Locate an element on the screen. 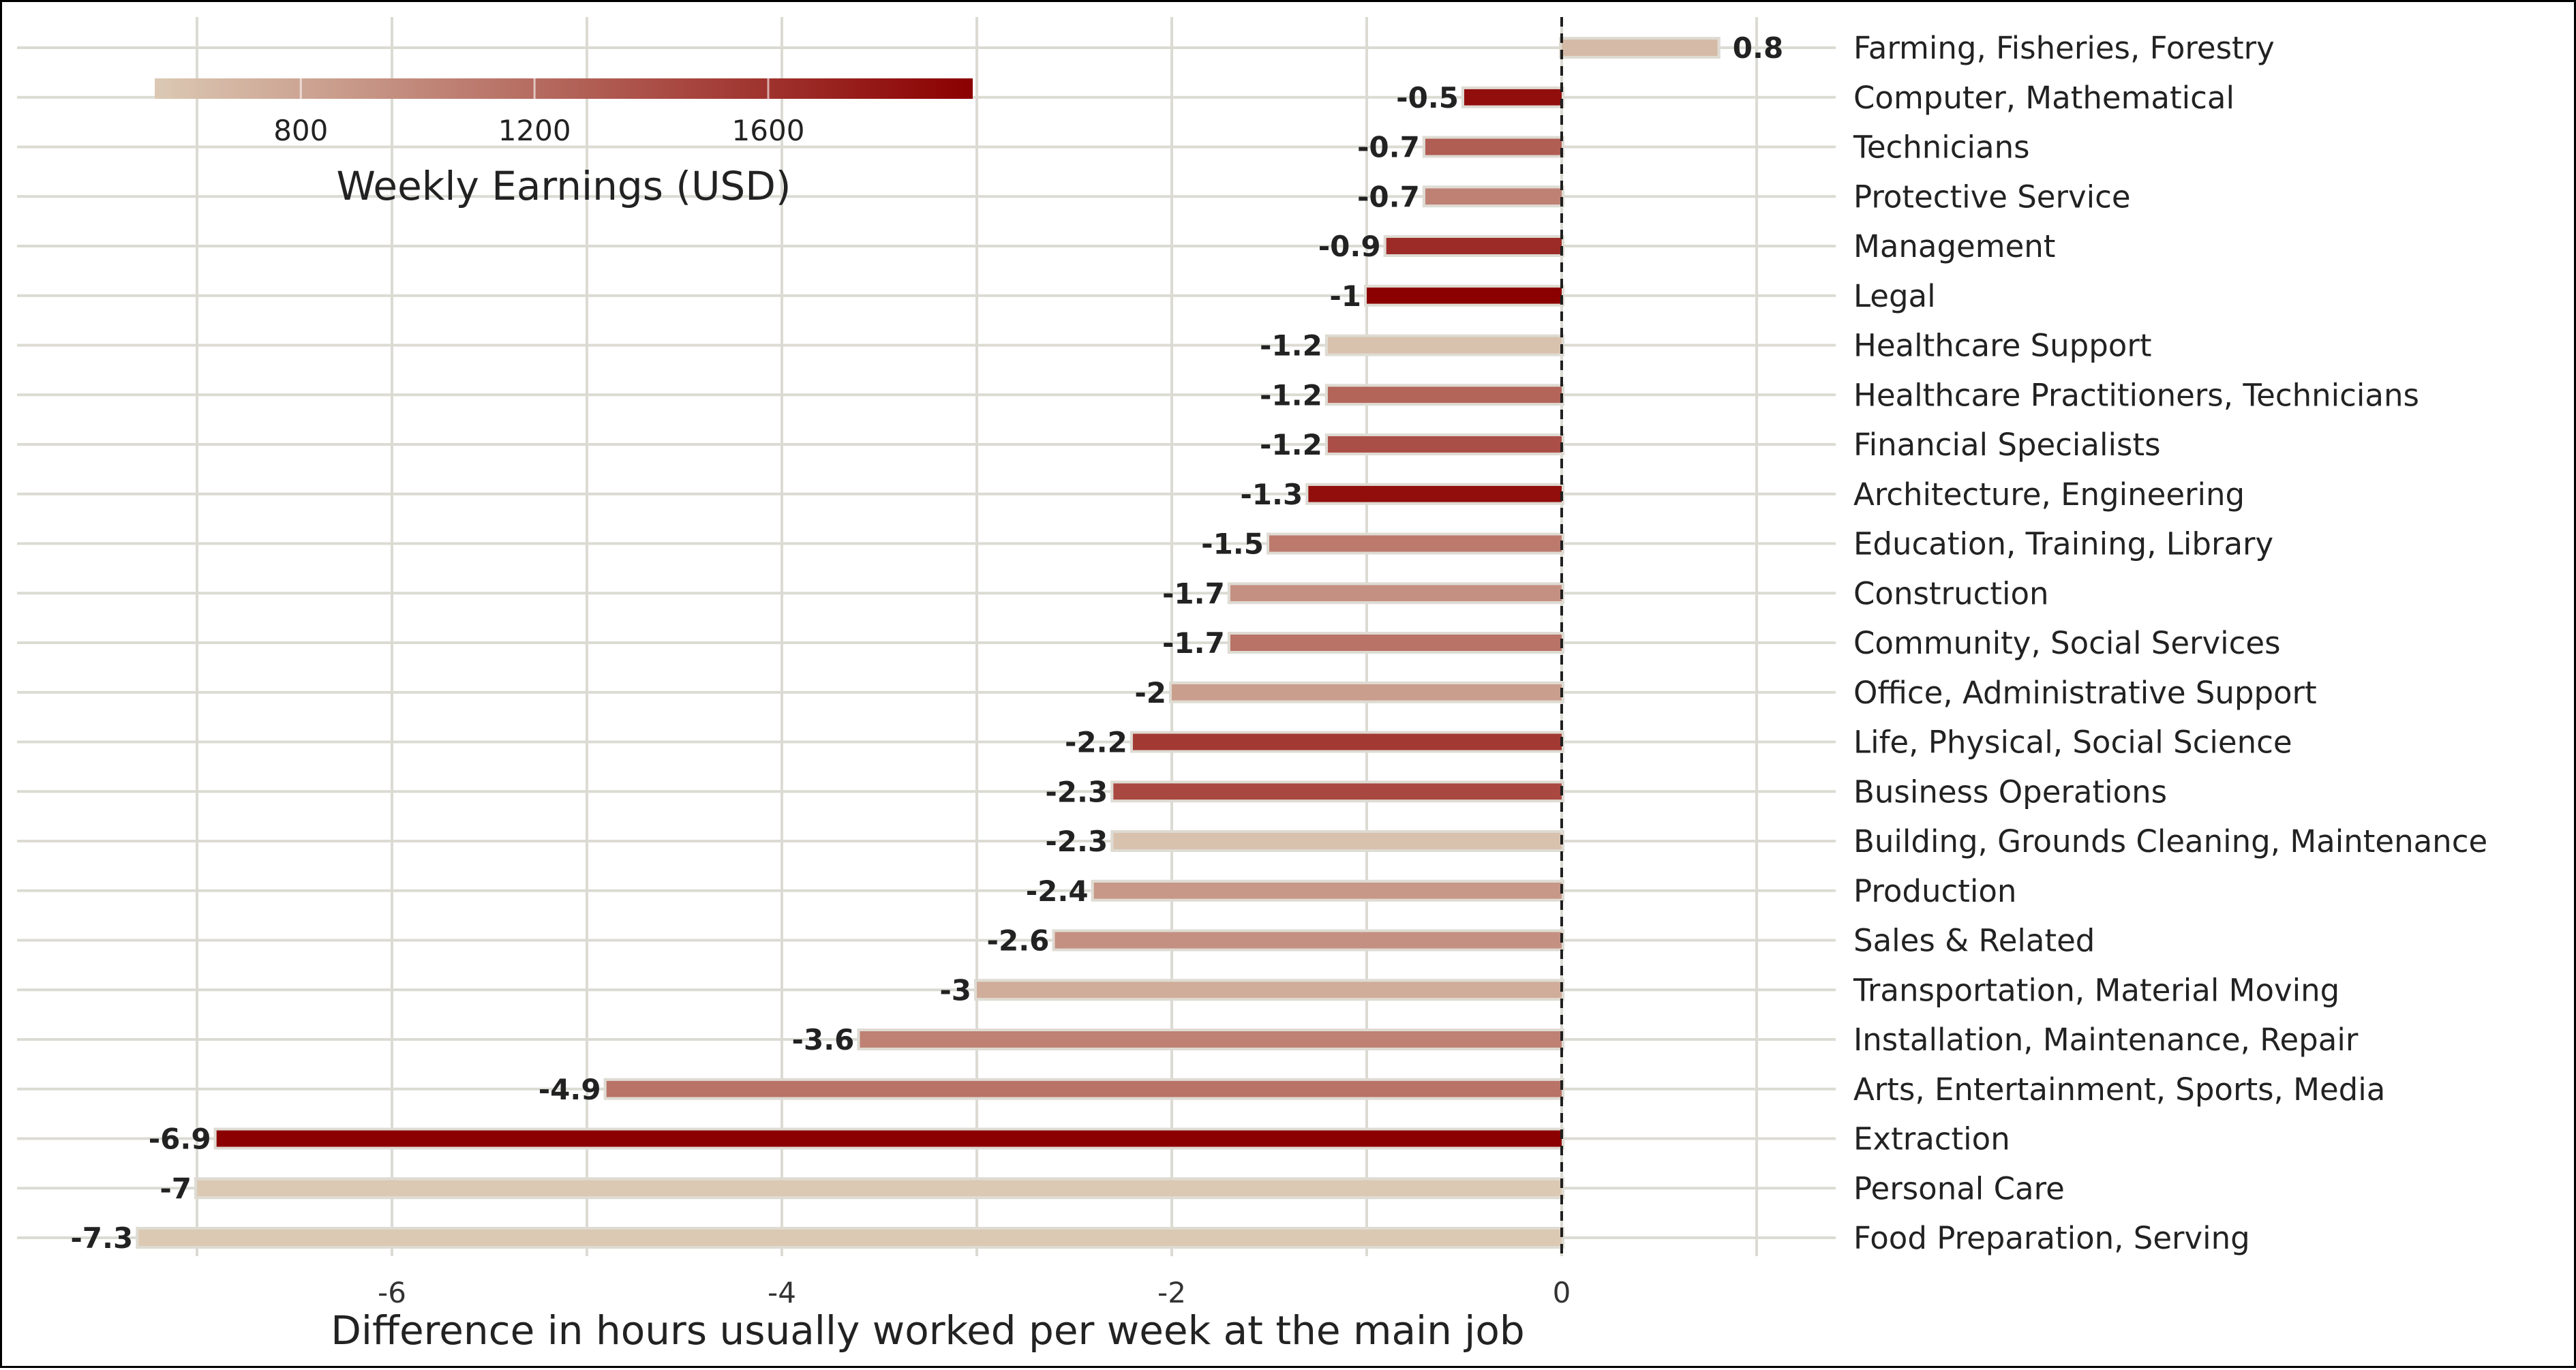 The height and width of the screenshot is (1370, 2576). category-label: Computer, Mathematical is located at coordinates (2044, 98).